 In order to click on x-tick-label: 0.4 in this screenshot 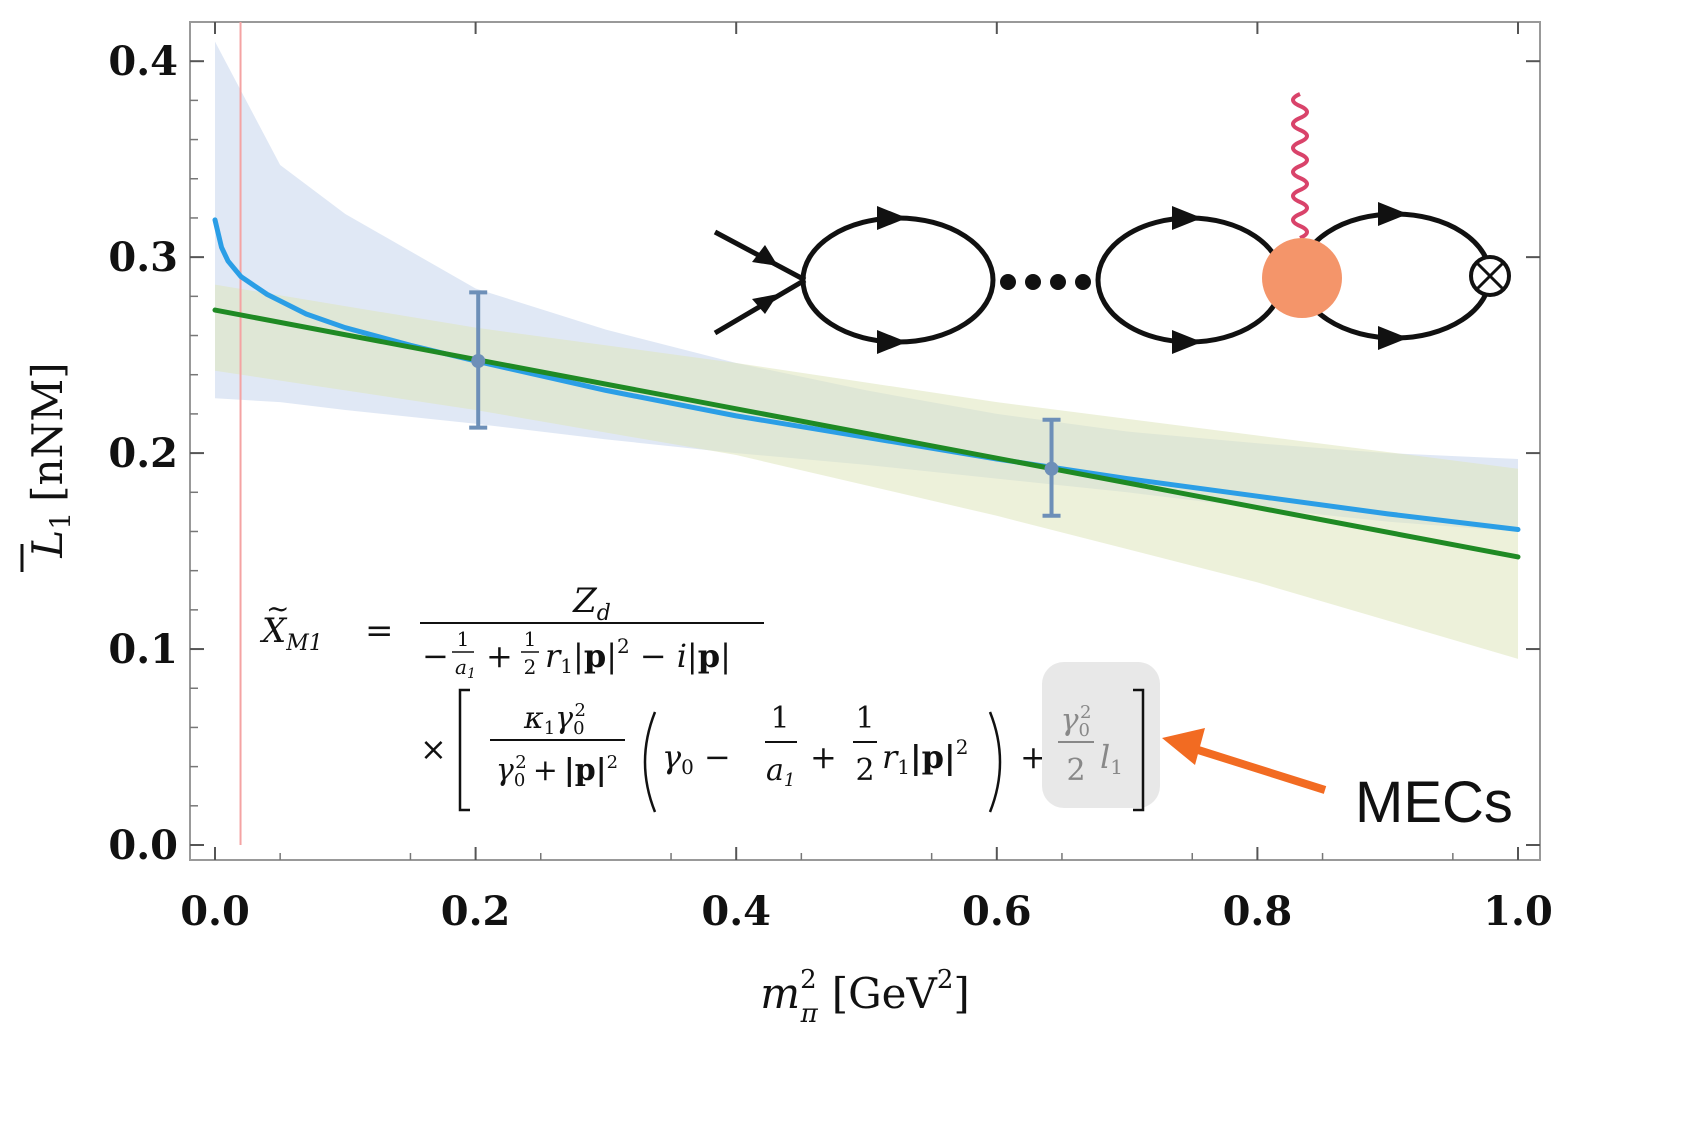, I will do `click(736, 911)`.